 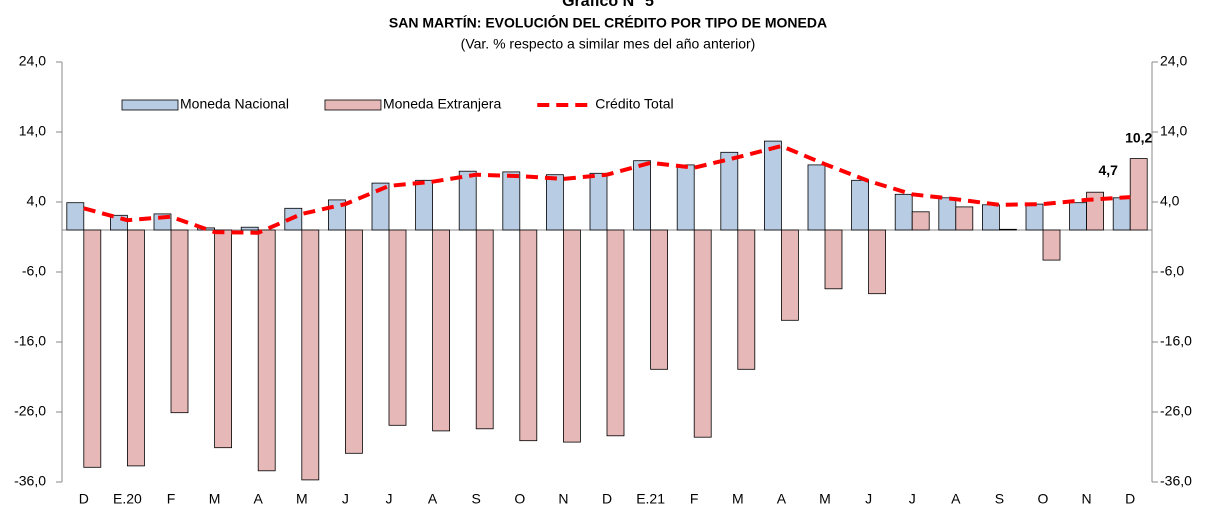 What do you see at coordinates (1173, 61) in the screenshot?
I see `y2-tick-label: 24,0` at bounding box center [1173, 61].